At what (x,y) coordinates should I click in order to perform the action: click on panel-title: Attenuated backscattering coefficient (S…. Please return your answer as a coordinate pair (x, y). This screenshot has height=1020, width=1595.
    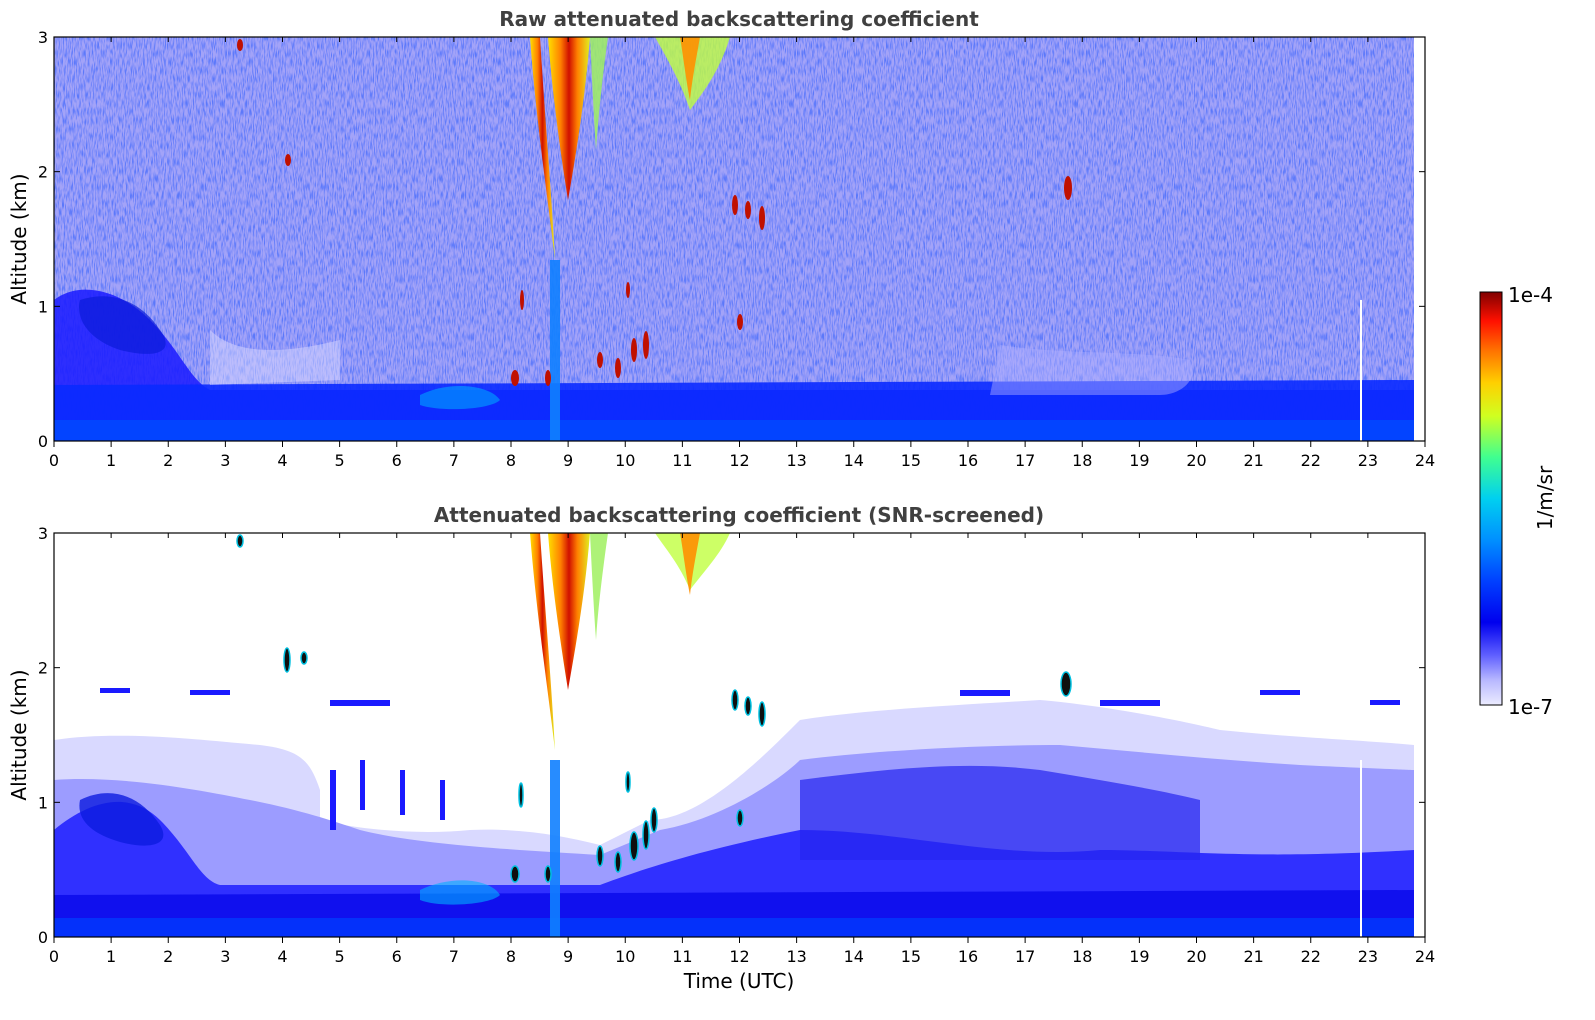
    Looking at the image, I should click on (739, 515).